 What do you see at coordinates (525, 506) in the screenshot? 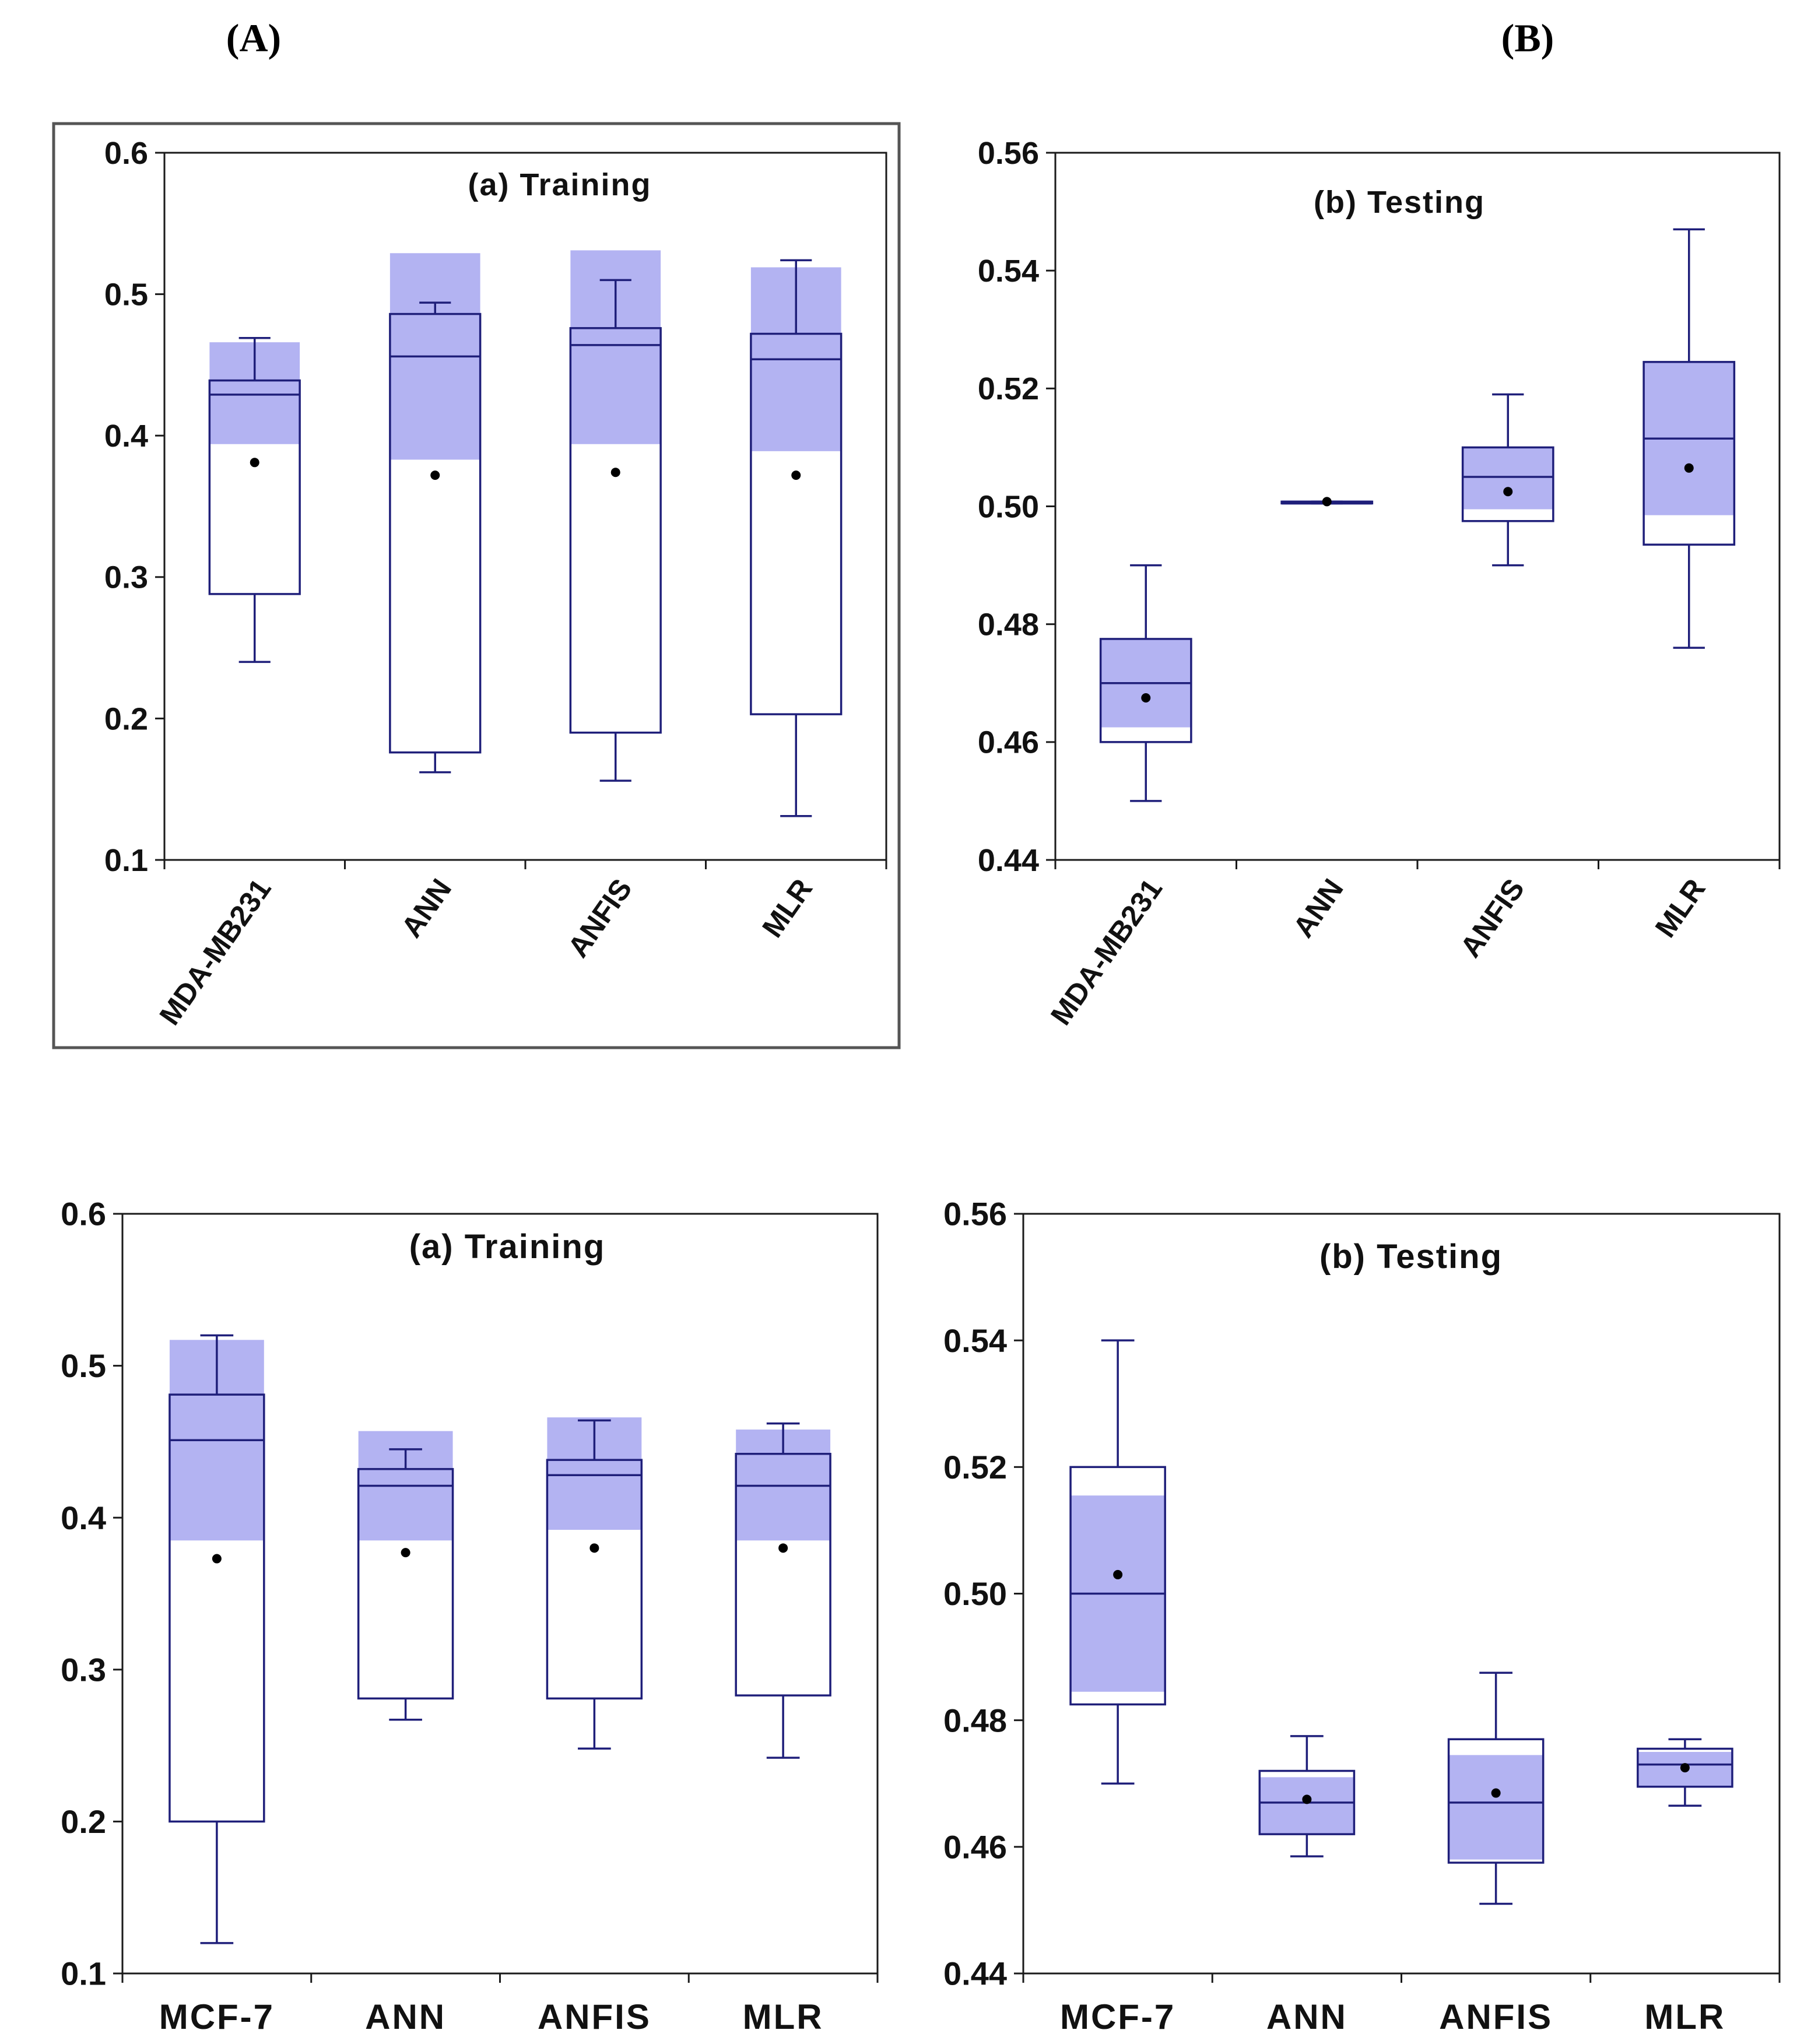
I see `plot-frame` at bounding box center [525, 506].